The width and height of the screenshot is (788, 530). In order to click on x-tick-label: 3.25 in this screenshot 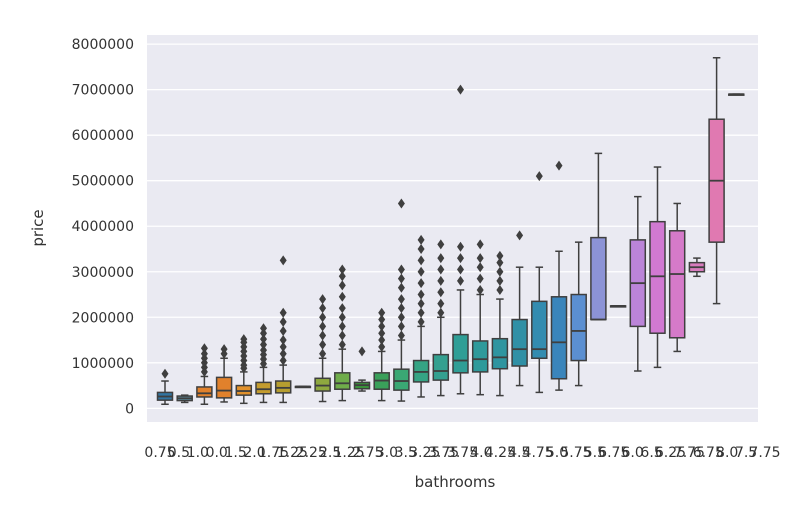, I will do `click(424, 453)`.